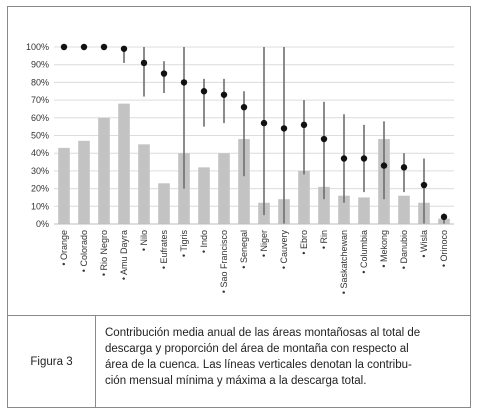  What do you see at coordinates (40, 100) in the screenshot?
I see `y-tick-label: 70%` at bounding box center [40, 100].